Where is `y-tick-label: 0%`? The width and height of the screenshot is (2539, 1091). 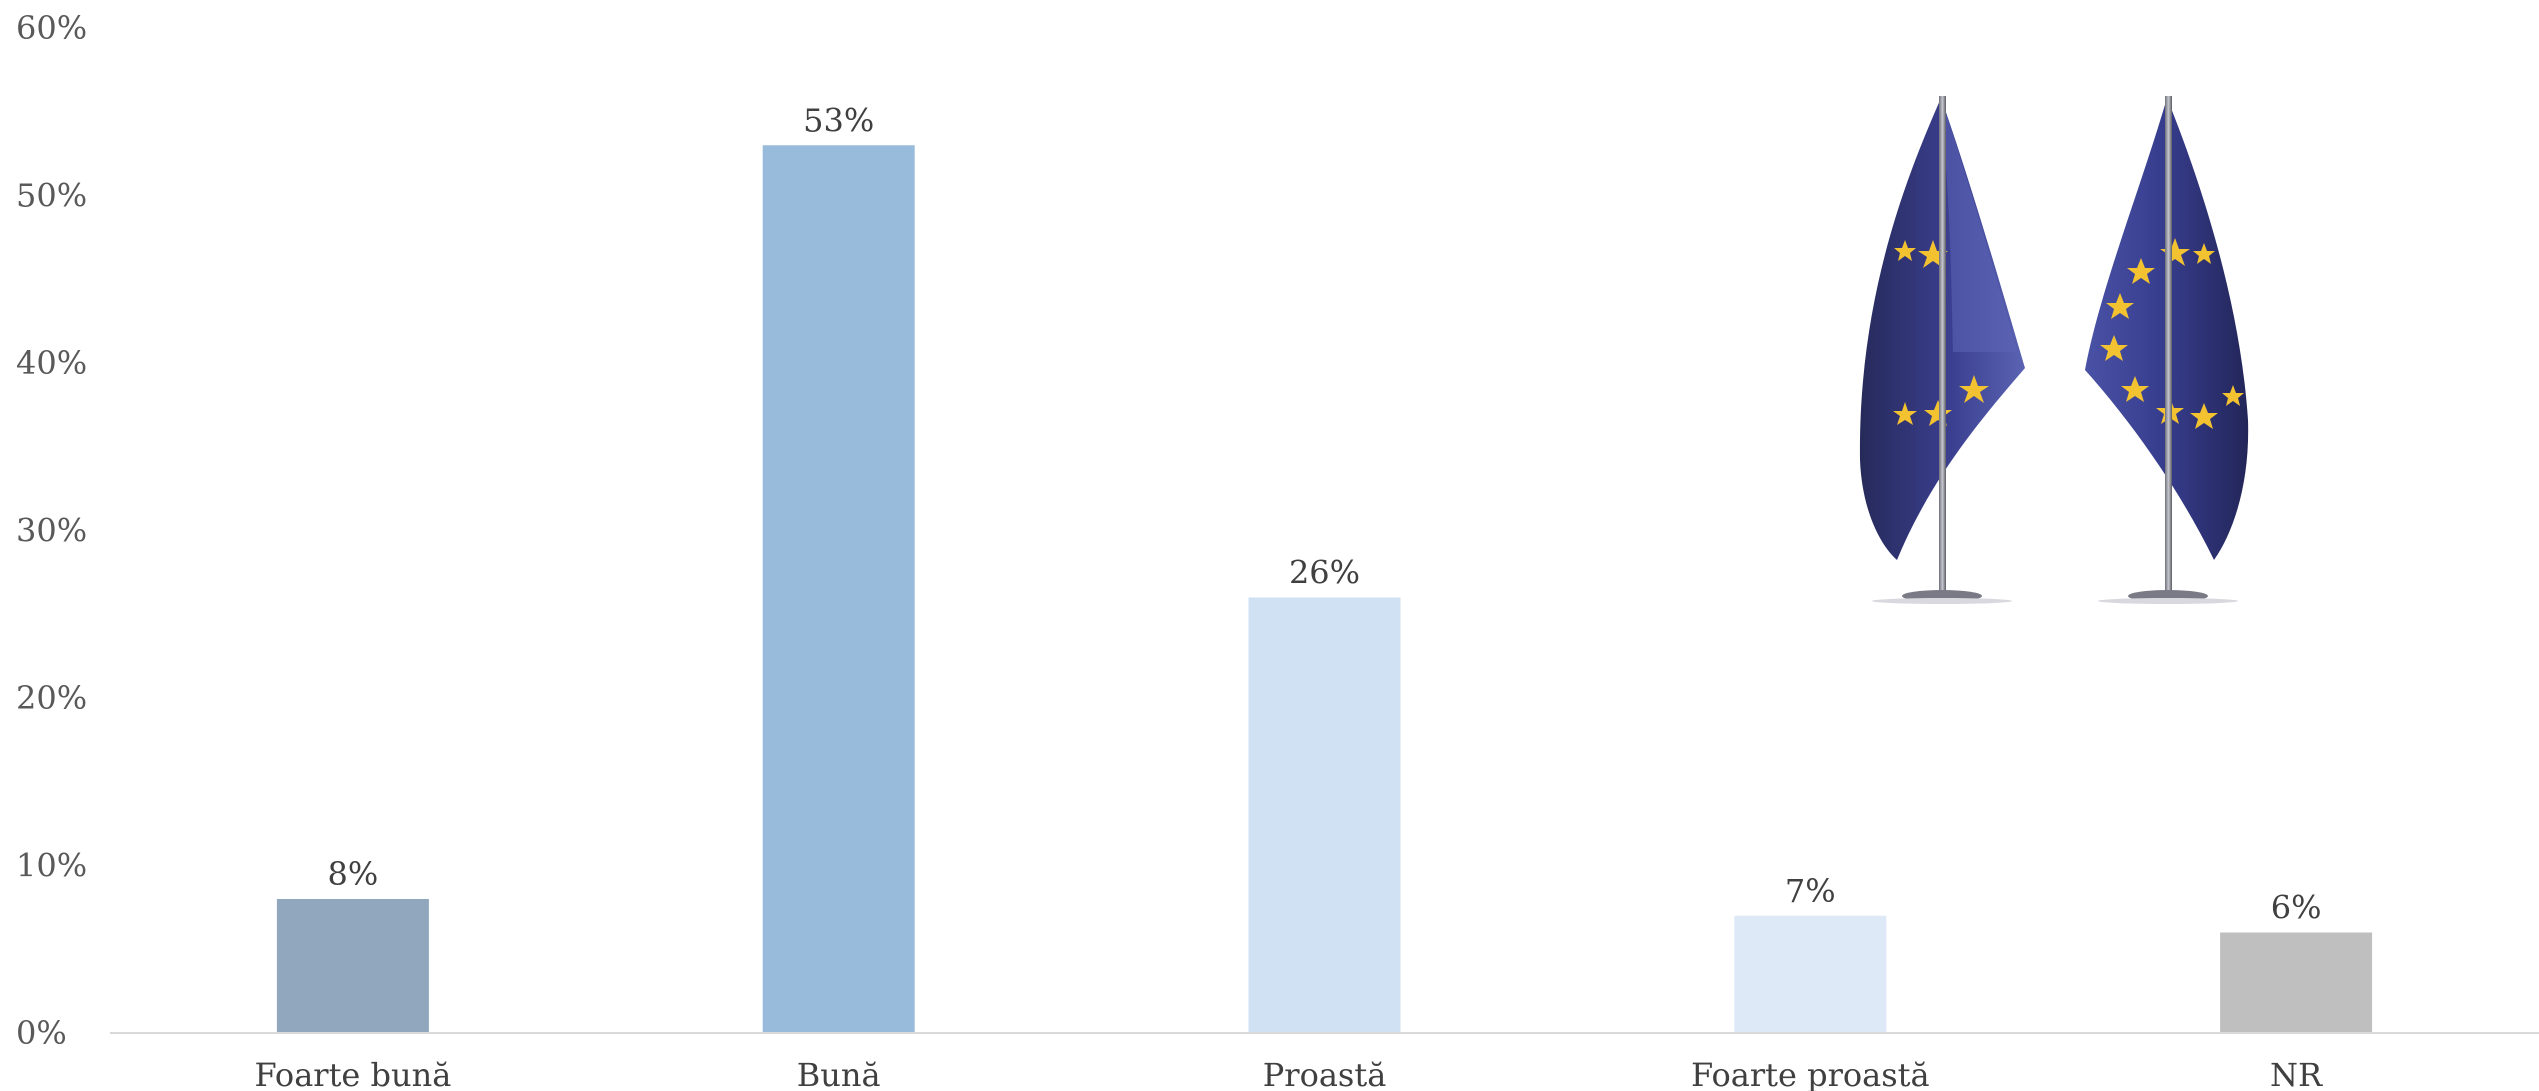 y-tick-label: 0% is located at coordinates (41, 1033).